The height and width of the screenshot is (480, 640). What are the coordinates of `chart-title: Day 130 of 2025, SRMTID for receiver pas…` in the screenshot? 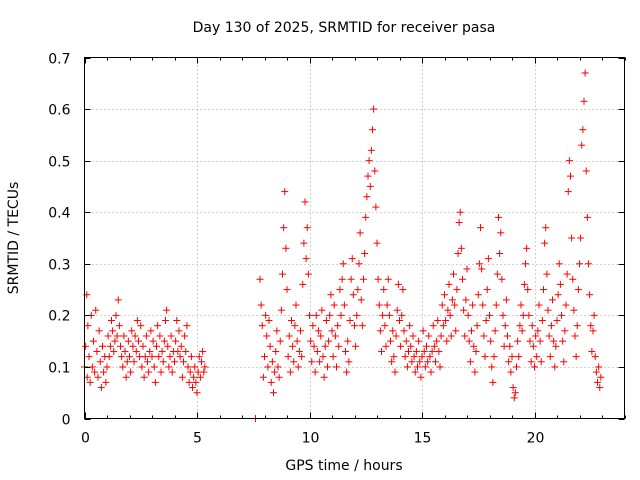 It's located at (344, 28).